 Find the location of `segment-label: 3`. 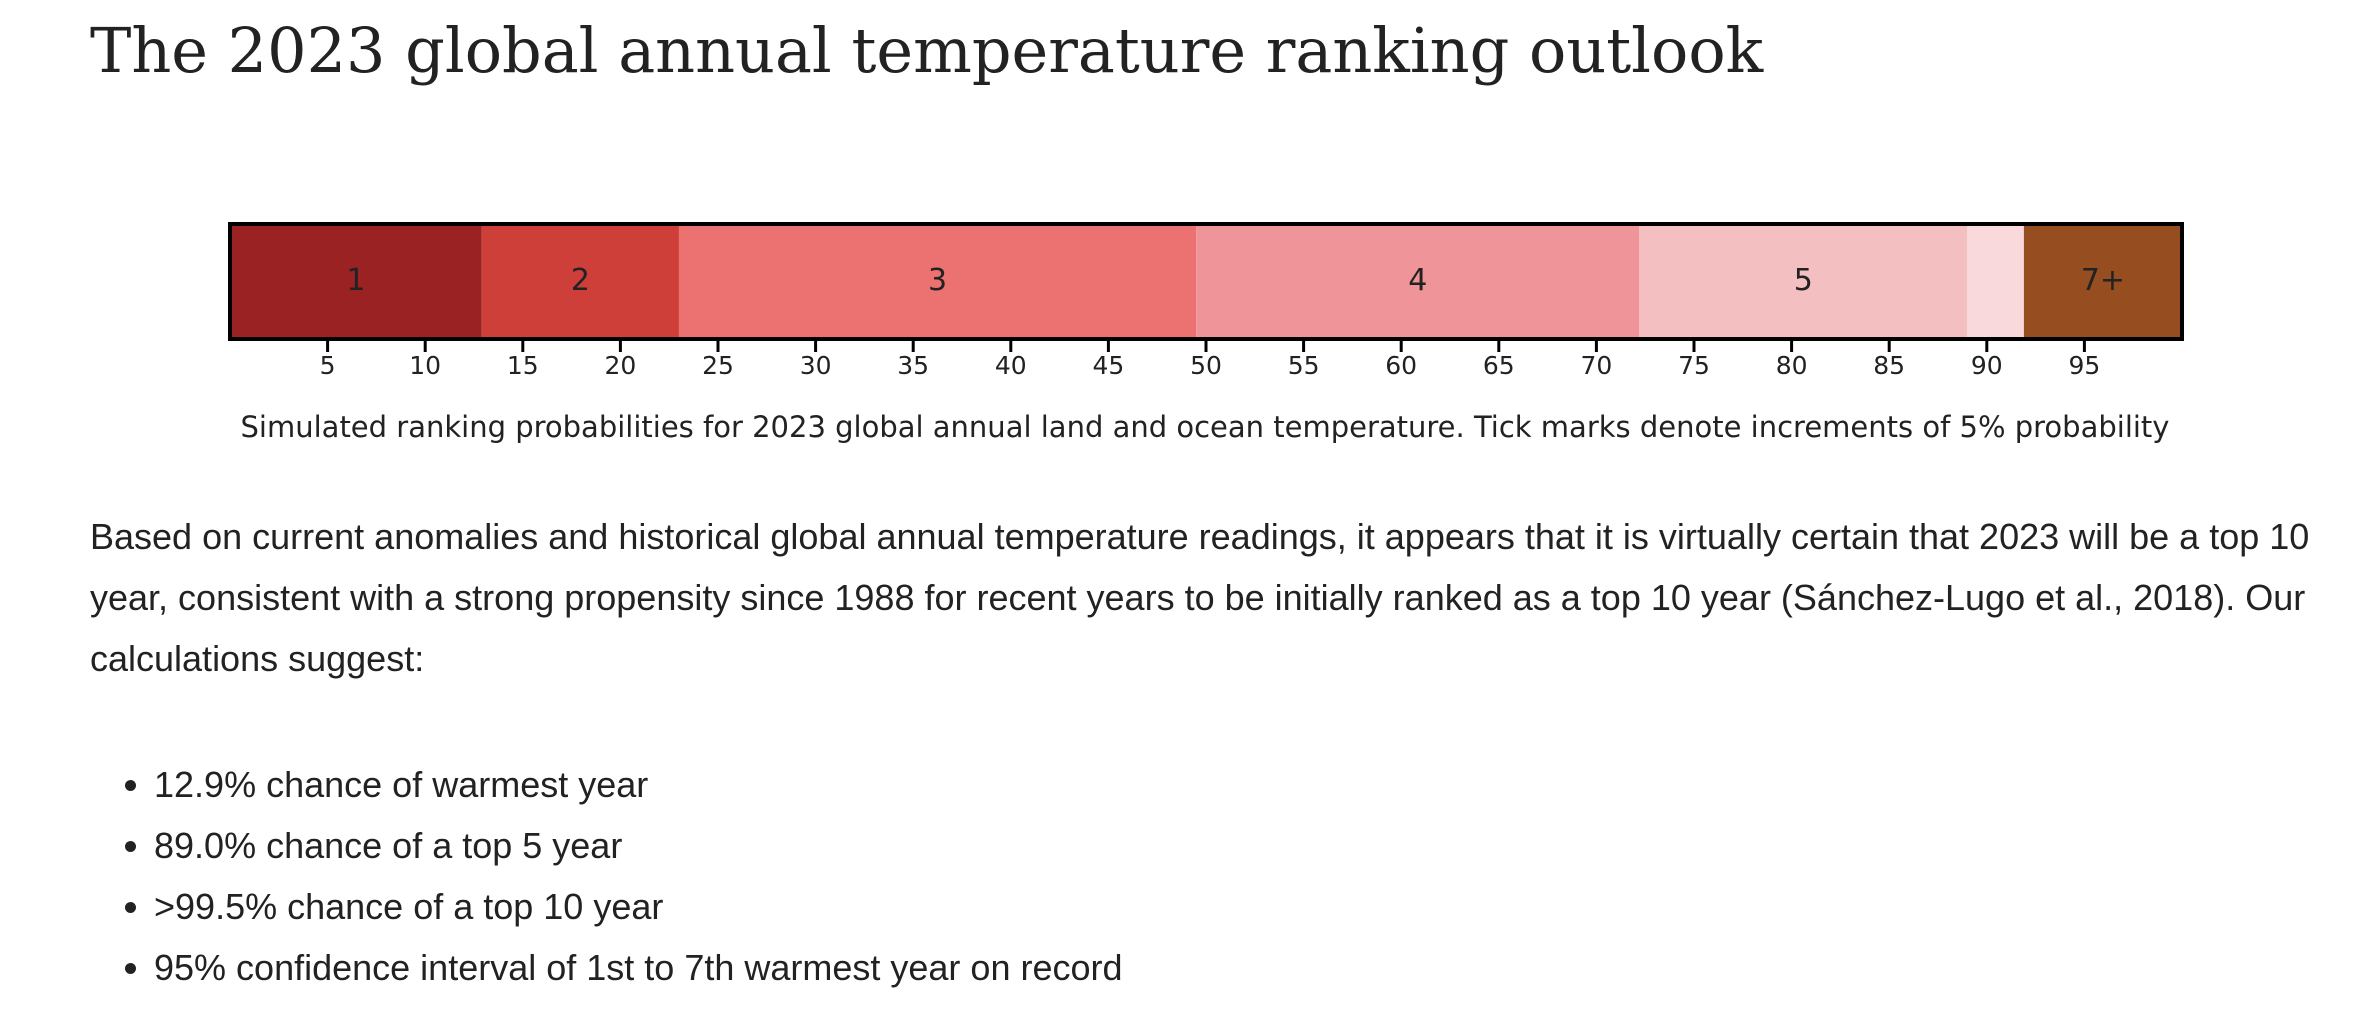

segment-label: 3 is located at coordinates (937, 280).